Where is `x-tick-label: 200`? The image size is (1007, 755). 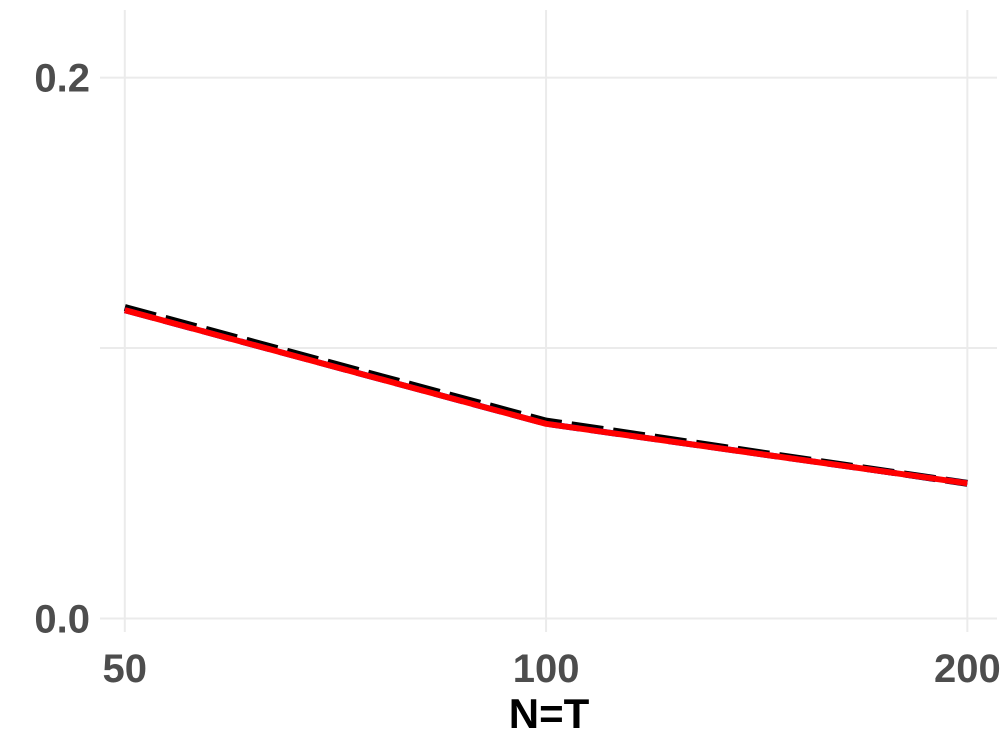
x-tick-label: 200 is located at coordinates (967, 669).